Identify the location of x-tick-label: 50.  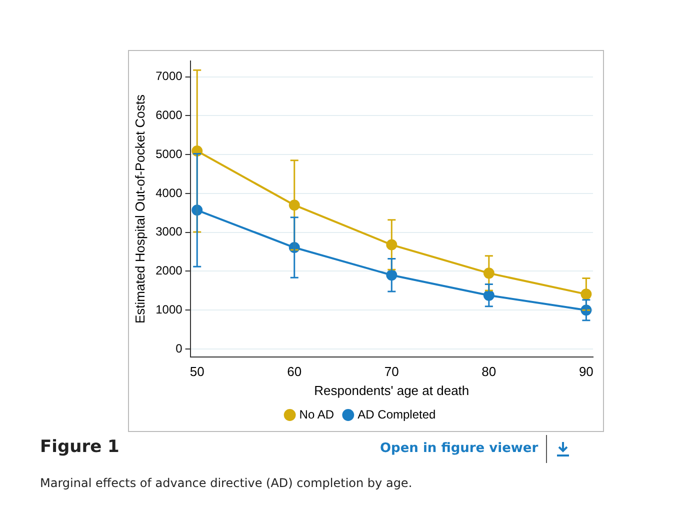
(197, 372).